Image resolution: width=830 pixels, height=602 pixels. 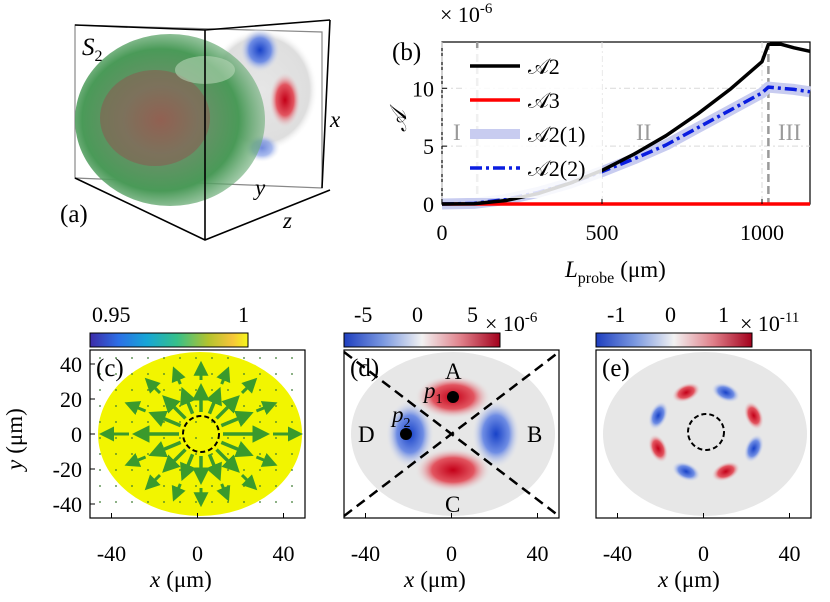 I want to click on legend-label-A2: 𝒜2, so click(x=544, y=66).